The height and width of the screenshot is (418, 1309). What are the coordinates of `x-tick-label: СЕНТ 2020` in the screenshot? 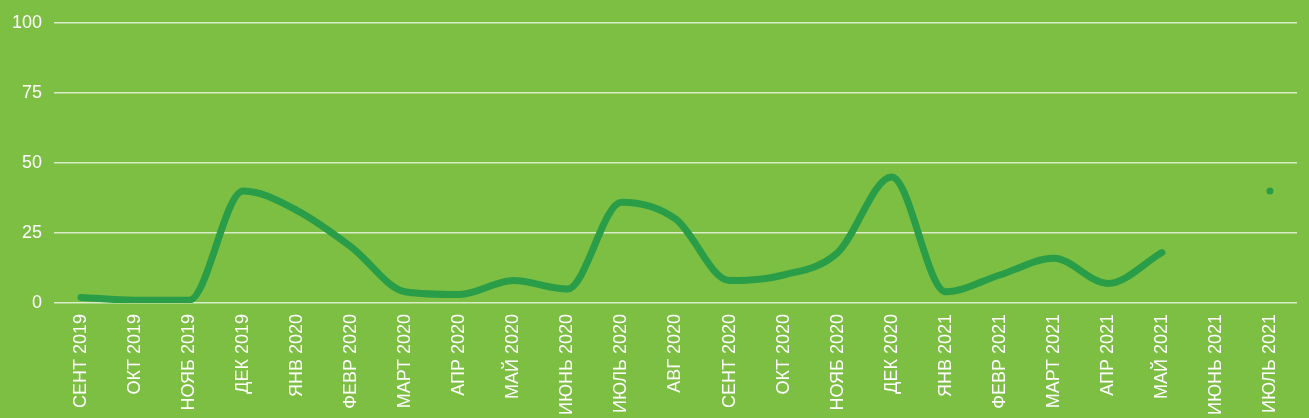 It's located at (728, 361).